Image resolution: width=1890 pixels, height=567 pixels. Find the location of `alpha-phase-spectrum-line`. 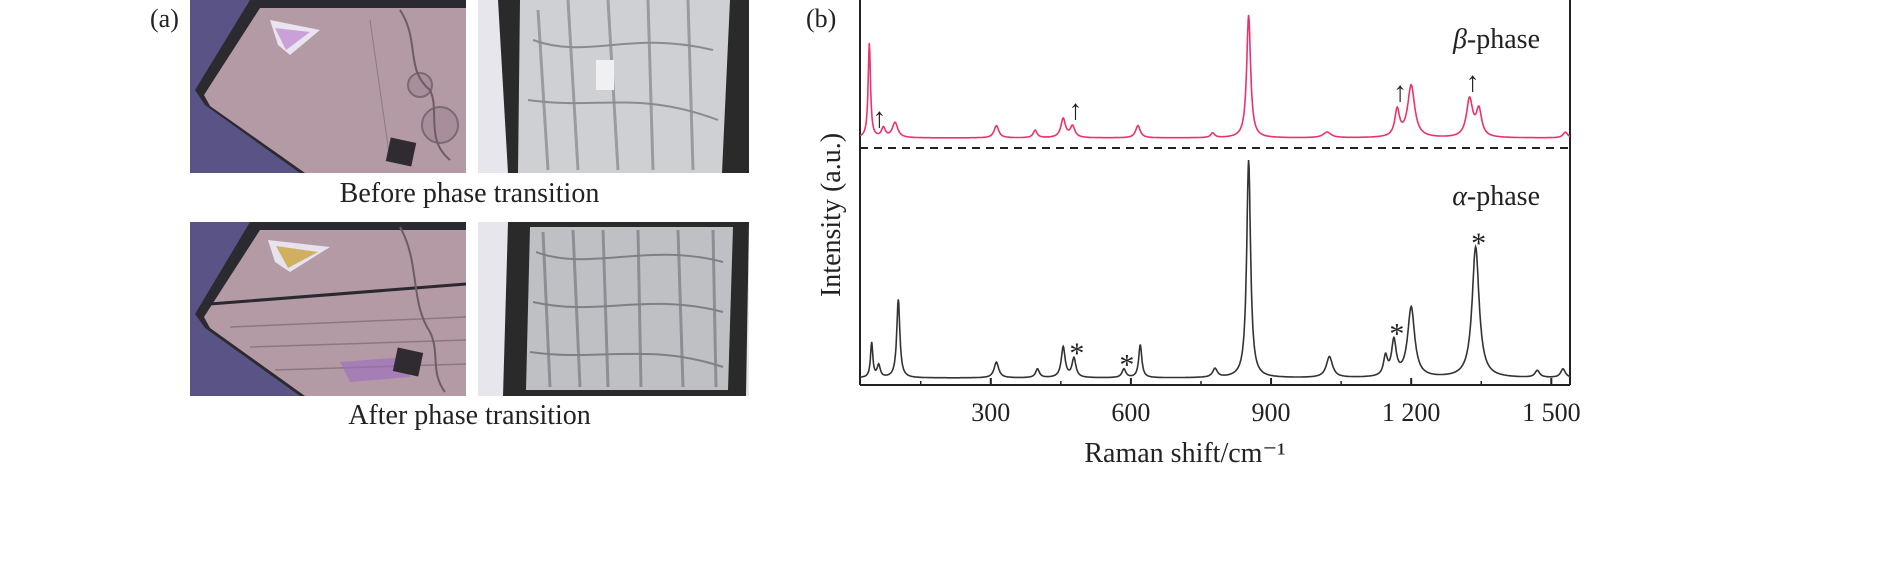

alpha-phase-spectrum-line is located at coordinates (1215, 269).